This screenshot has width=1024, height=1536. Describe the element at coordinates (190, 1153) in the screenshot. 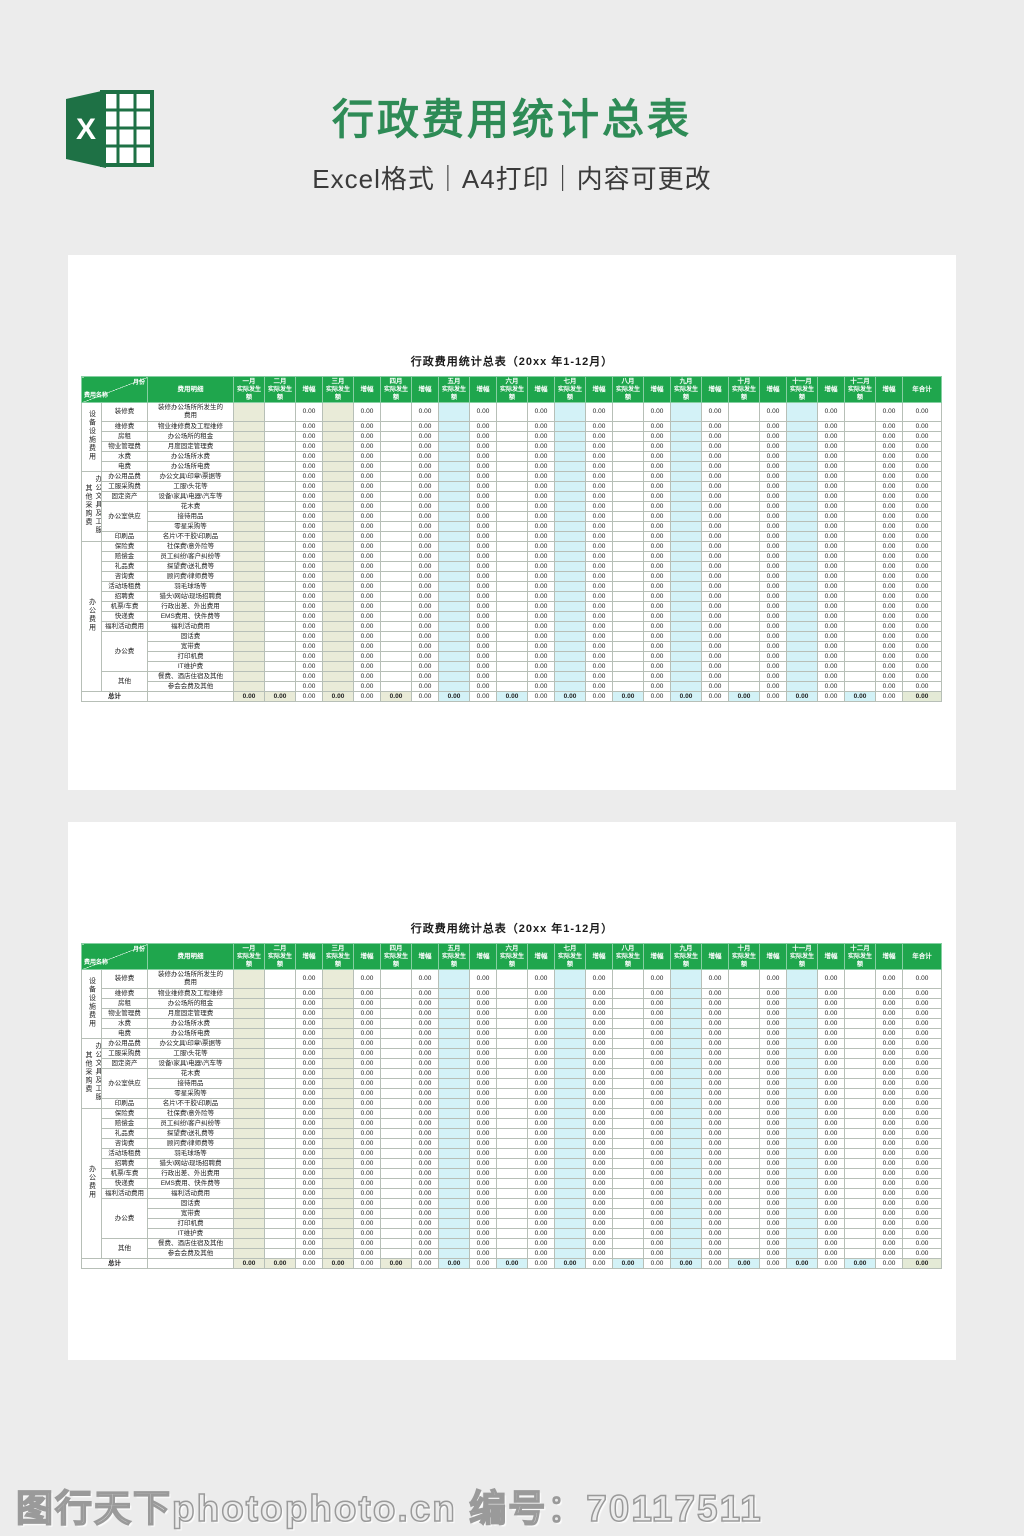

I see `desc-cell: 羽毛球场等` at that location.